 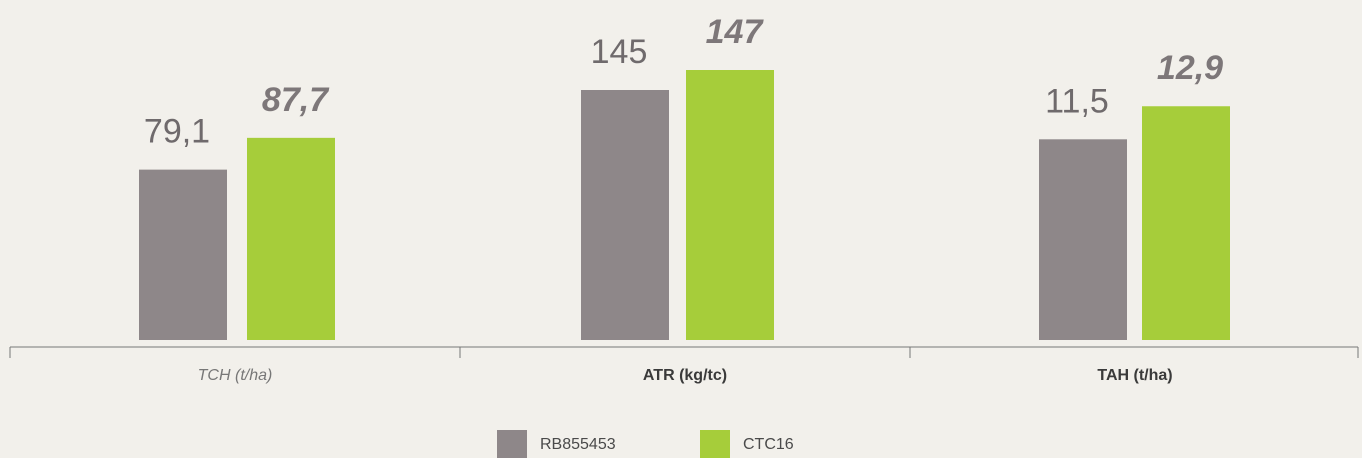 I want to click on data-label: 87,7, so click(x=296, y=100).